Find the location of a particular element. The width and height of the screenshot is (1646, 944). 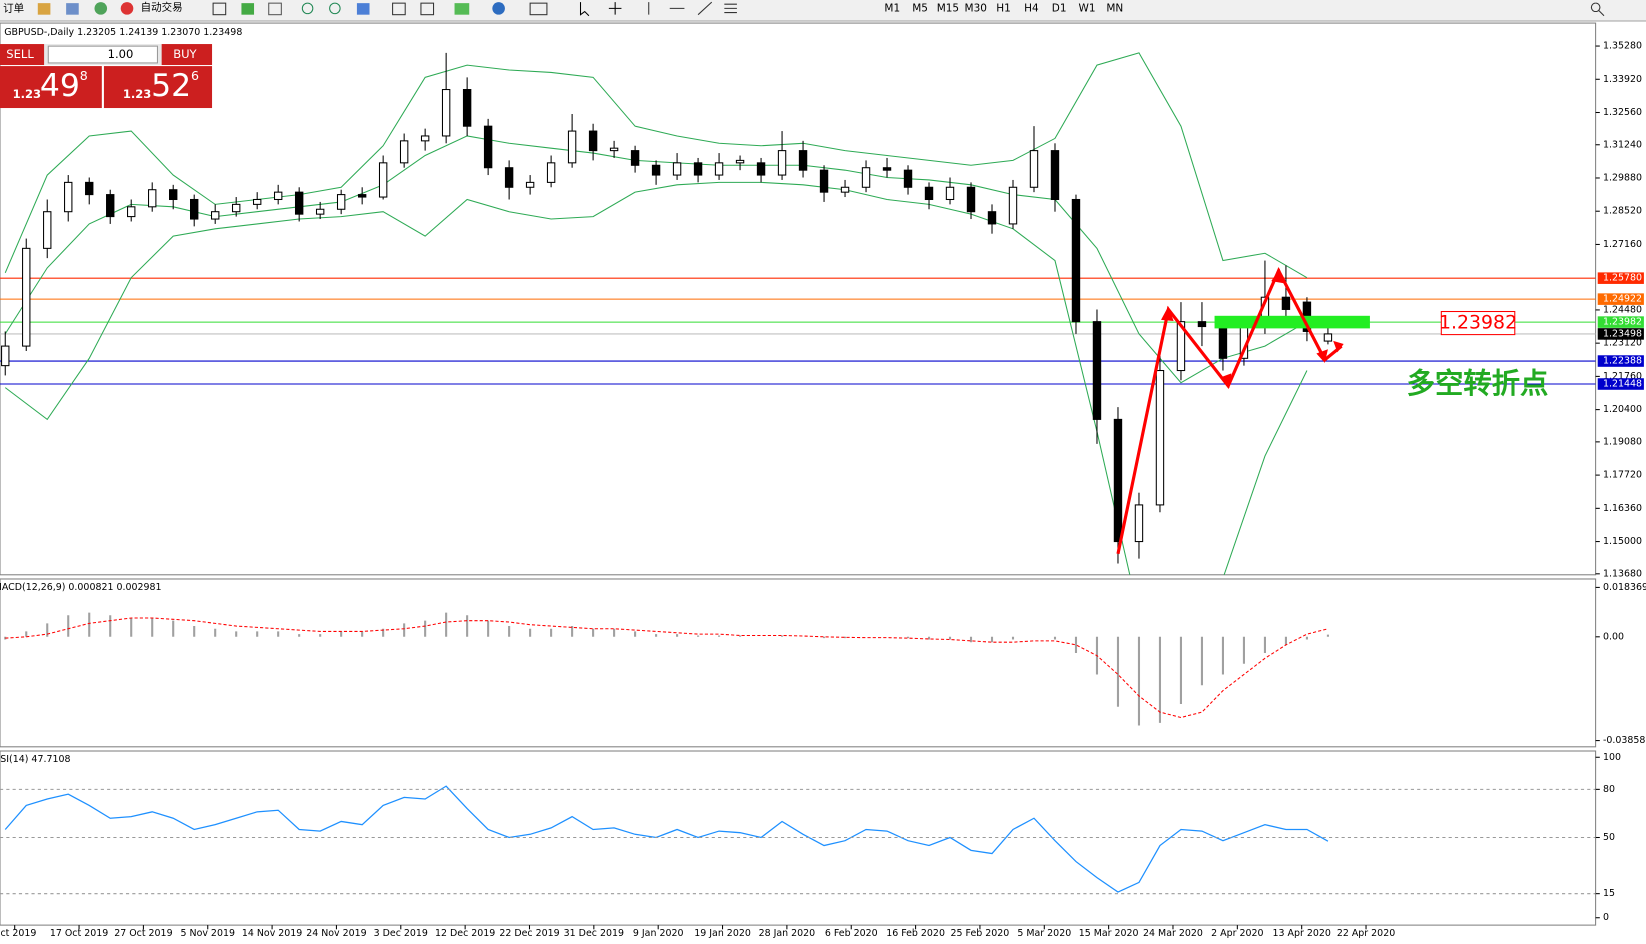

macd-signal is located at coordinates (667, 668).